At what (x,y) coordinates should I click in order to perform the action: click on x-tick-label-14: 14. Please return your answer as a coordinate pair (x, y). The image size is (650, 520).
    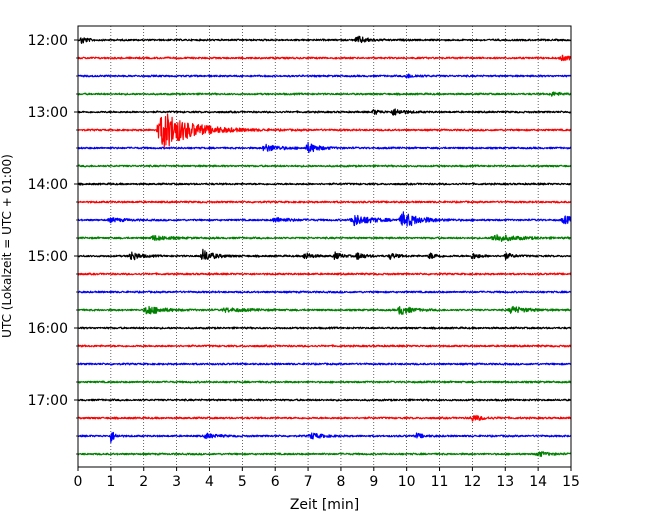
    Looking at the image, I should click on (538, 482).